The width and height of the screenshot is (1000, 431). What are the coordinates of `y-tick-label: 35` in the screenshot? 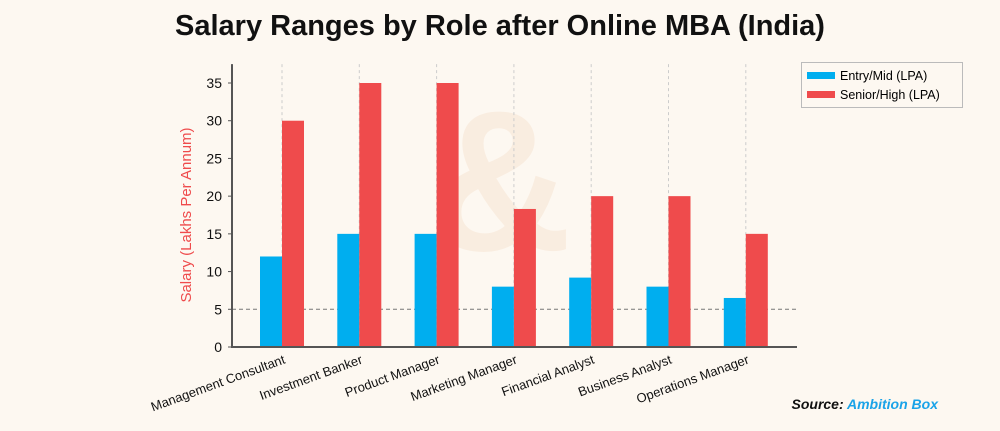 It's located at (214, 83).